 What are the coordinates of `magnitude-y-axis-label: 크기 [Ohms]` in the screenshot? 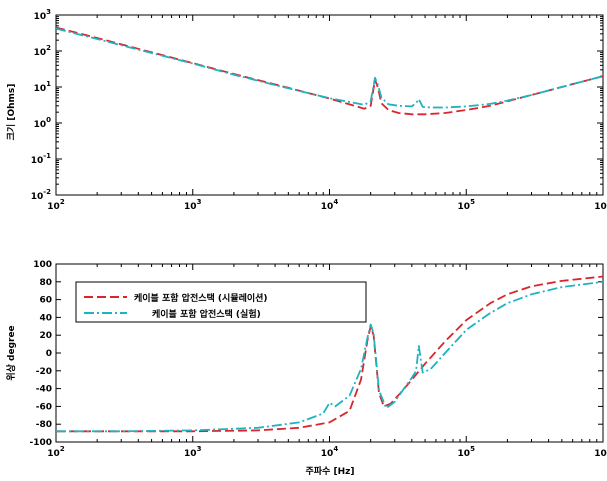 It's located at (11, 112).